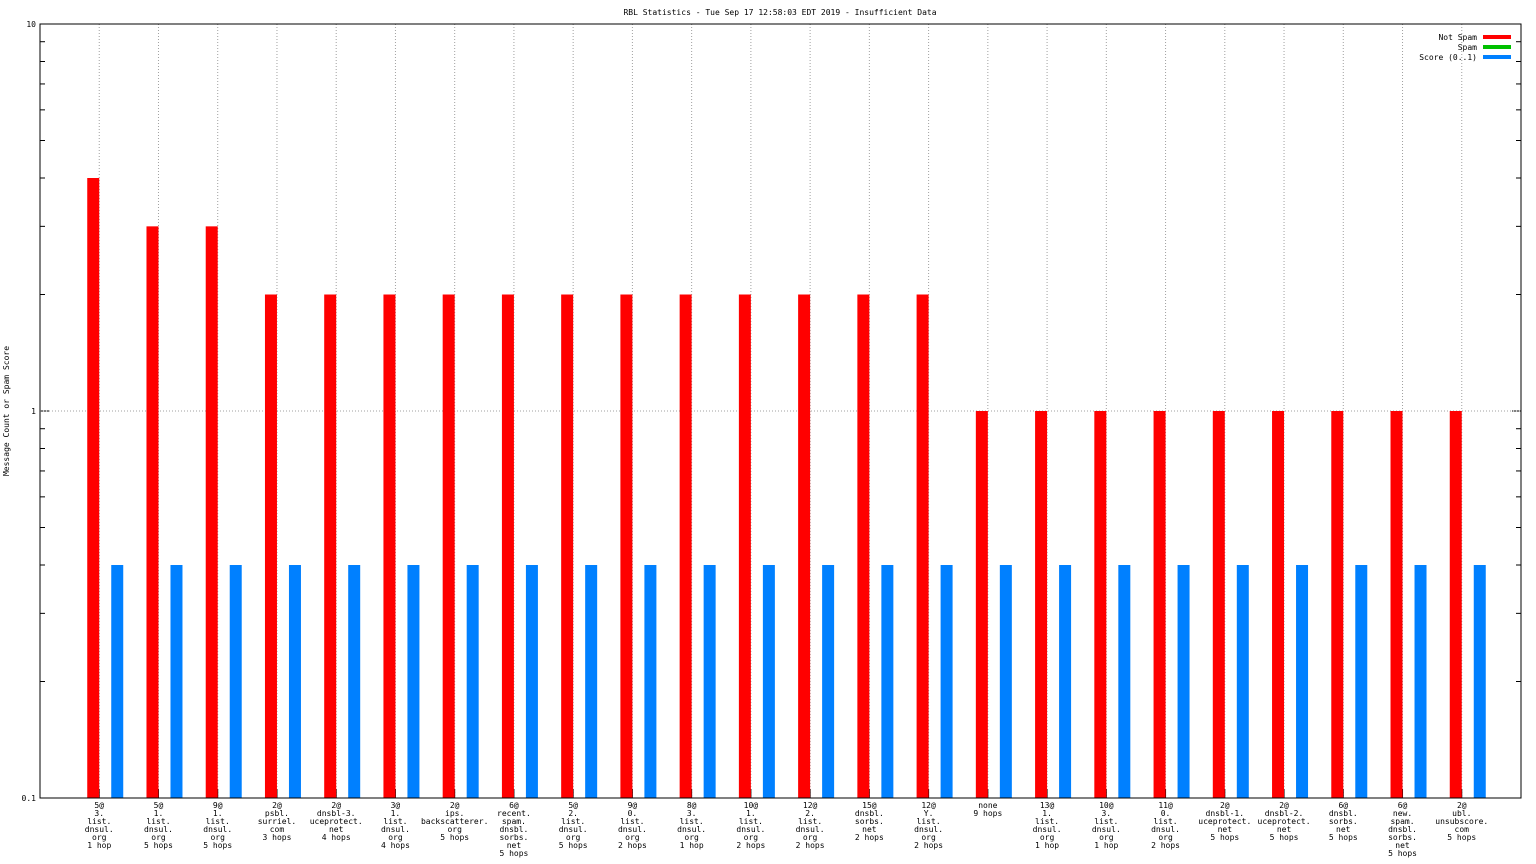  What do you see at coordinates (1402, 813) in the screenshot?
I see `x-tick-label: new.` at bounding box center [1402, 813].